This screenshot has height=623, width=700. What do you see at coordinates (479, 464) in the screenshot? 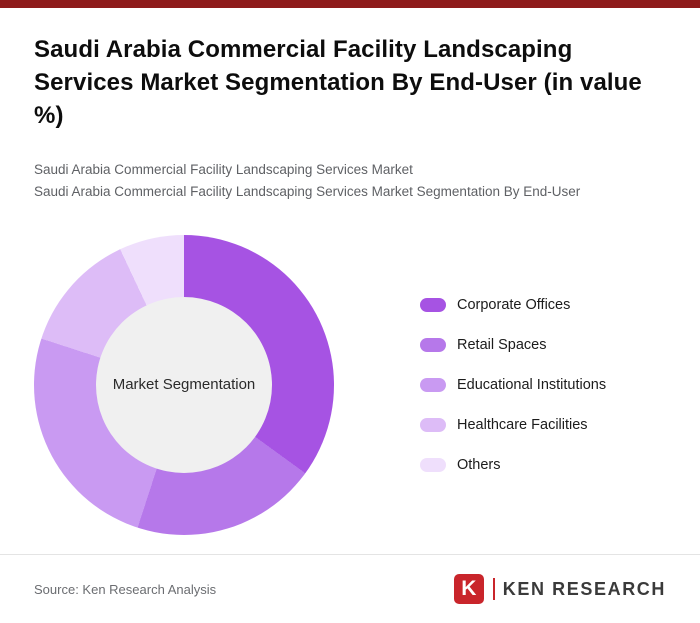
I see `legend-label: Others` at bounding box center [479, 464].